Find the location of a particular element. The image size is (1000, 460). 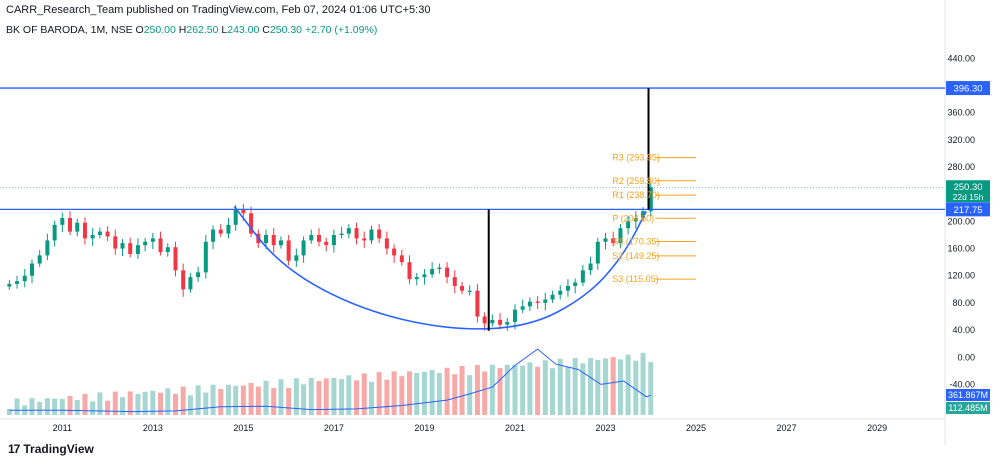

price-tick-label: 320.00 is located at coordinates (961, 140).